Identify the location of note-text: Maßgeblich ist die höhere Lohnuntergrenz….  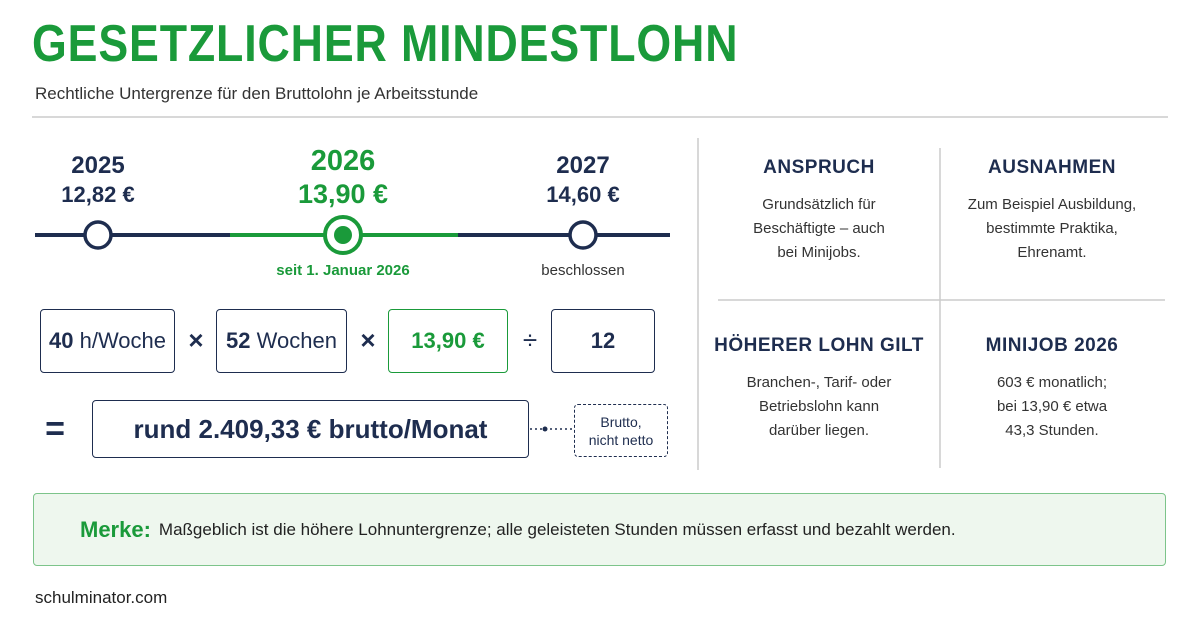
(557, 529).